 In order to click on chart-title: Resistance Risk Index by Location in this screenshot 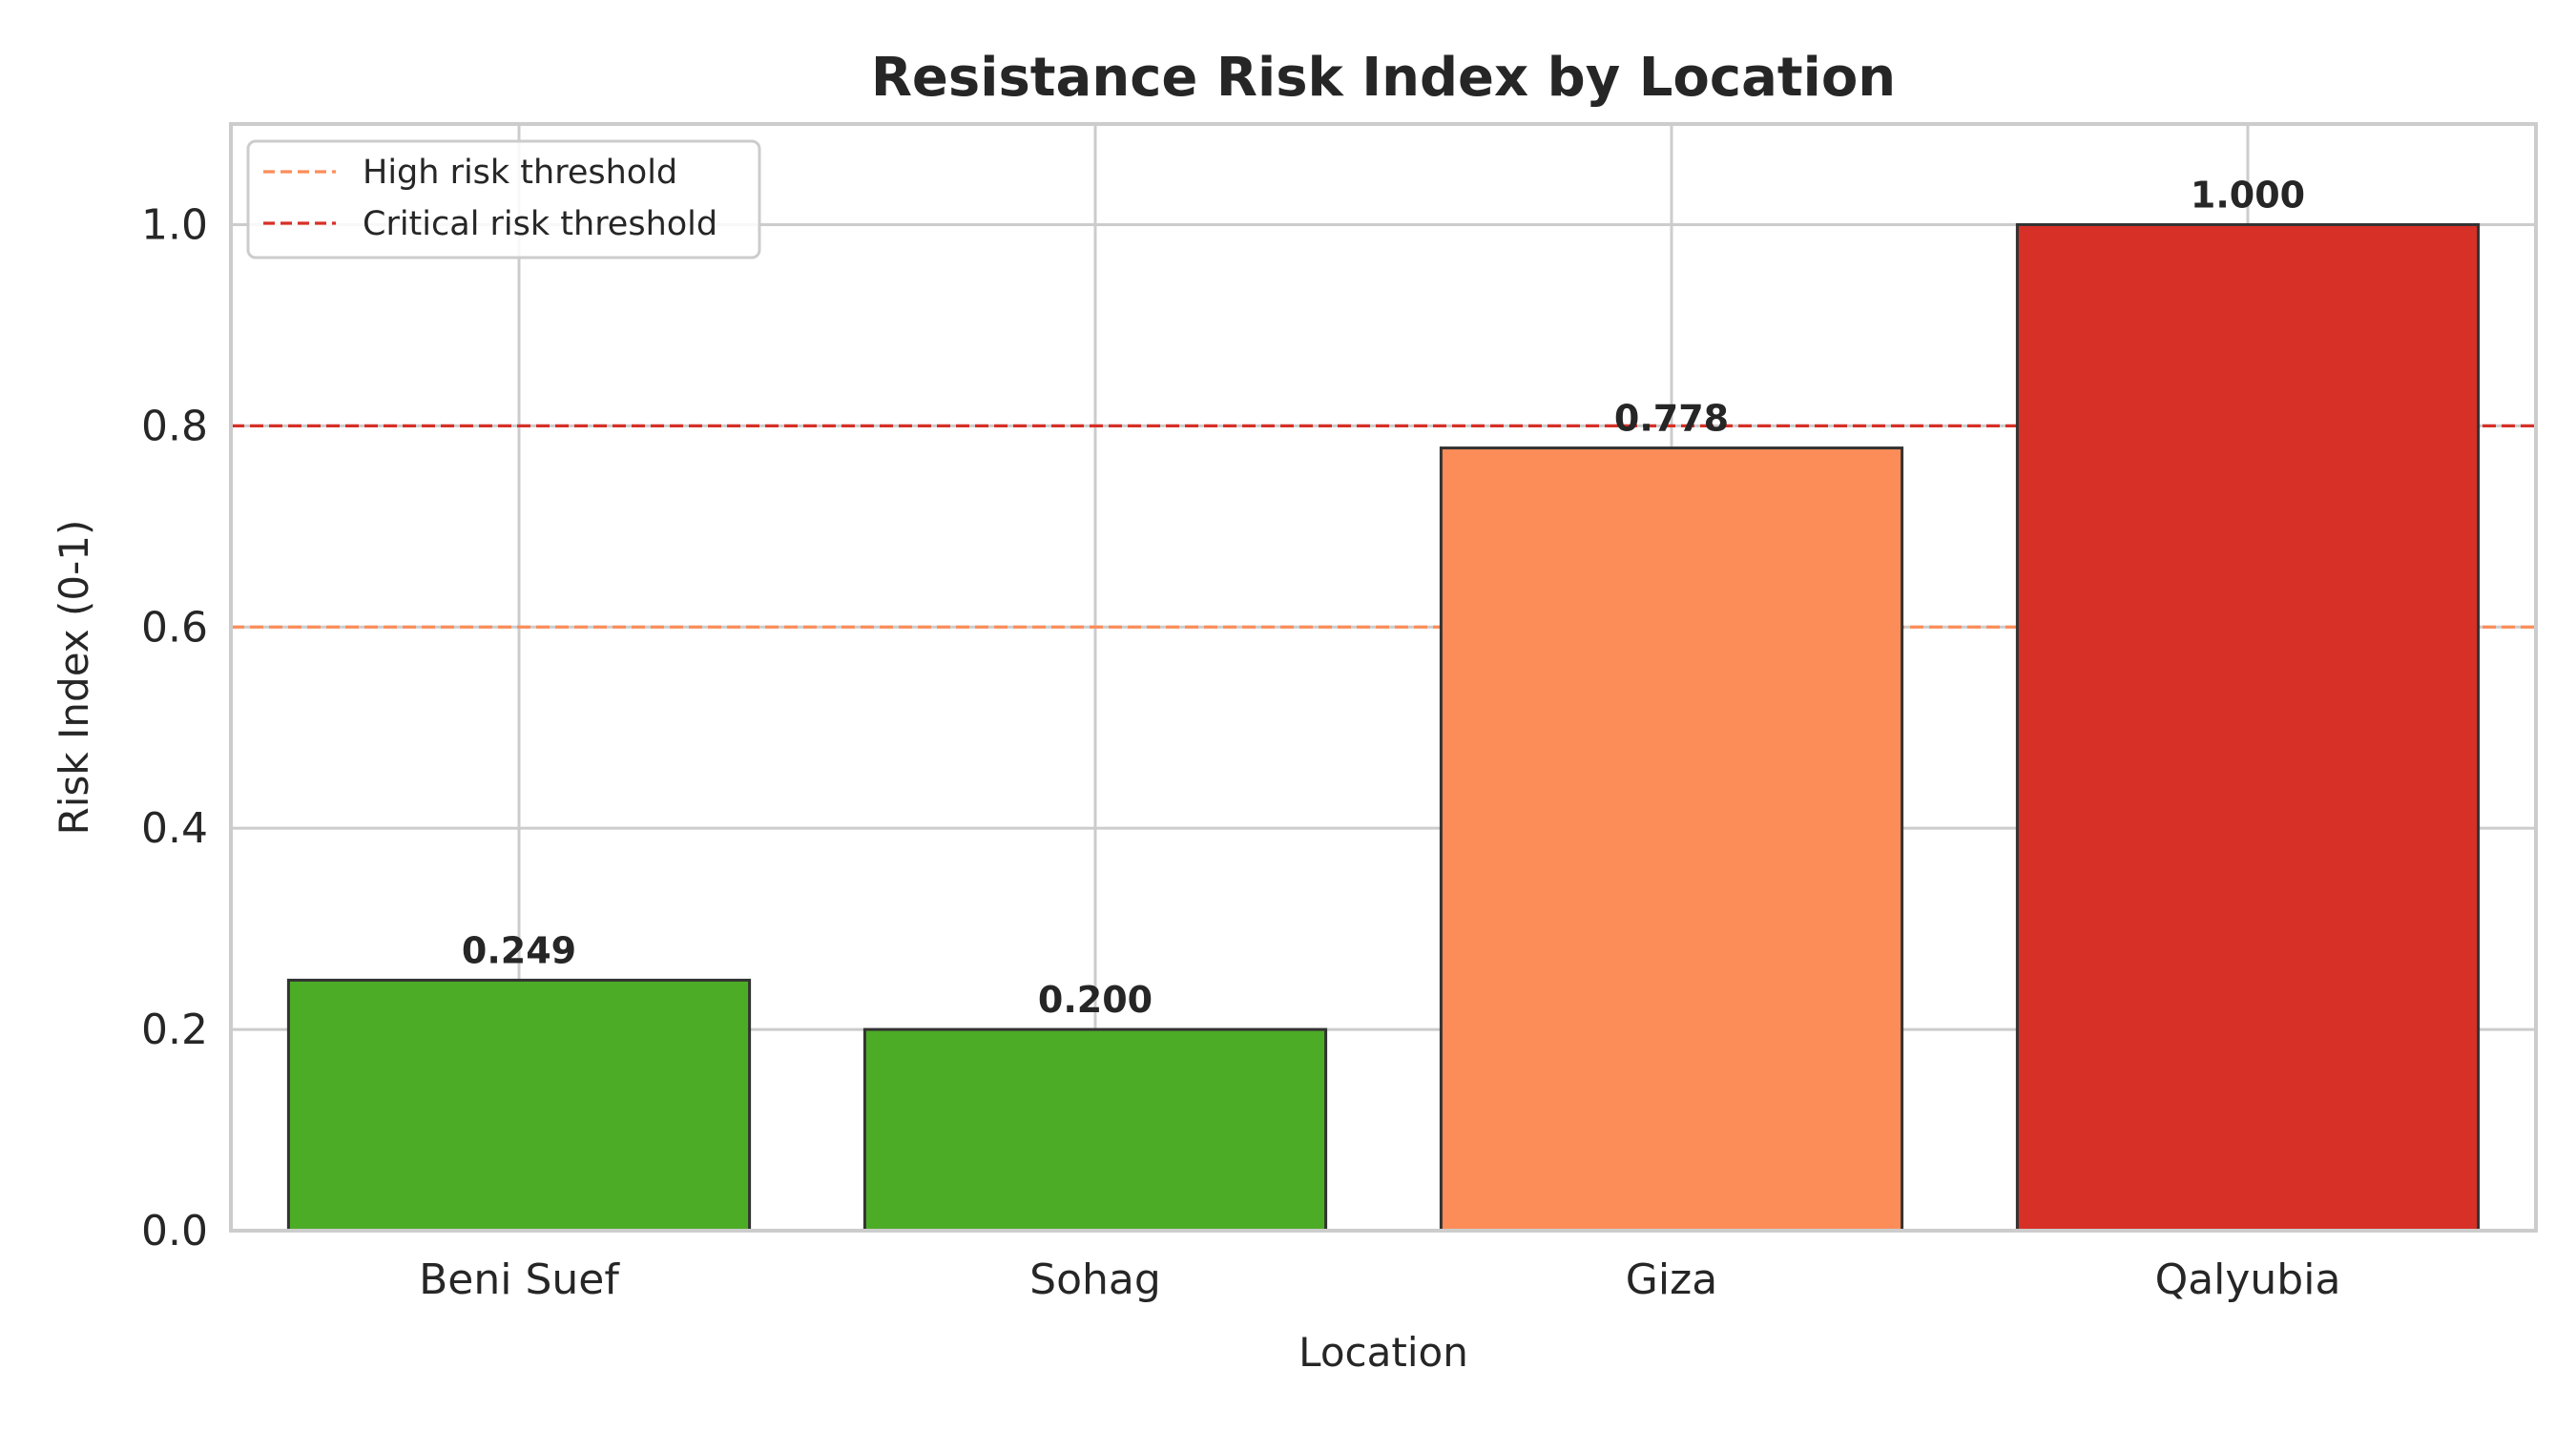, I will do `click(1383, 78)`.